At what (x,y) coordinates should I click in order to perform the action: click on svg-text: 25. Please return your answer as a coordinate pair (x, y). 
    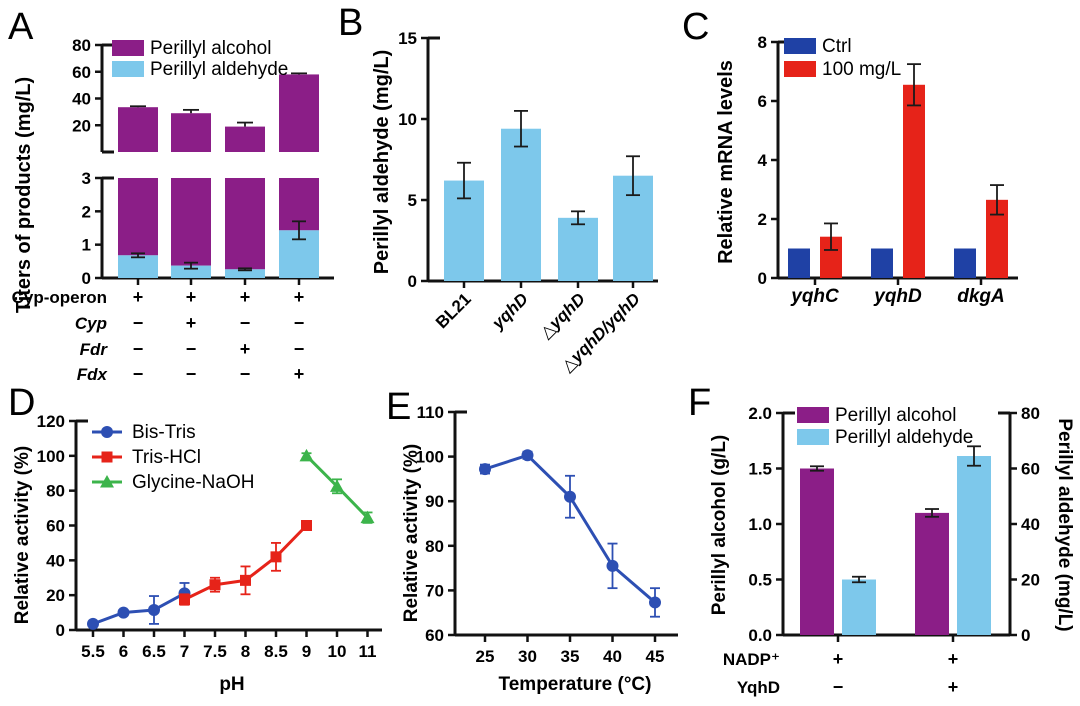
    Looking at the image, I should click on (485, 656).